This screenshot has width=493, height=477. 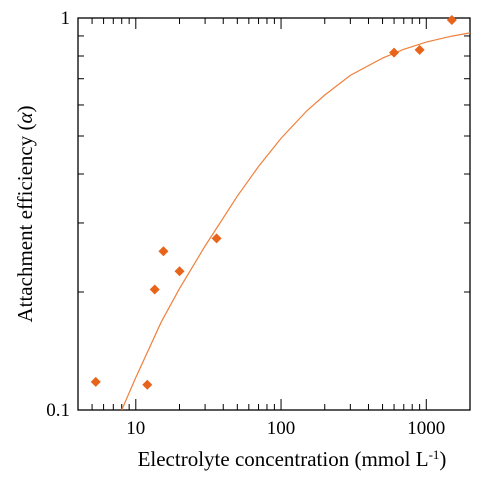 I want to click on x-axis-title: Electrolyte concentration (mmol L-1), so click(x=292, y=459).